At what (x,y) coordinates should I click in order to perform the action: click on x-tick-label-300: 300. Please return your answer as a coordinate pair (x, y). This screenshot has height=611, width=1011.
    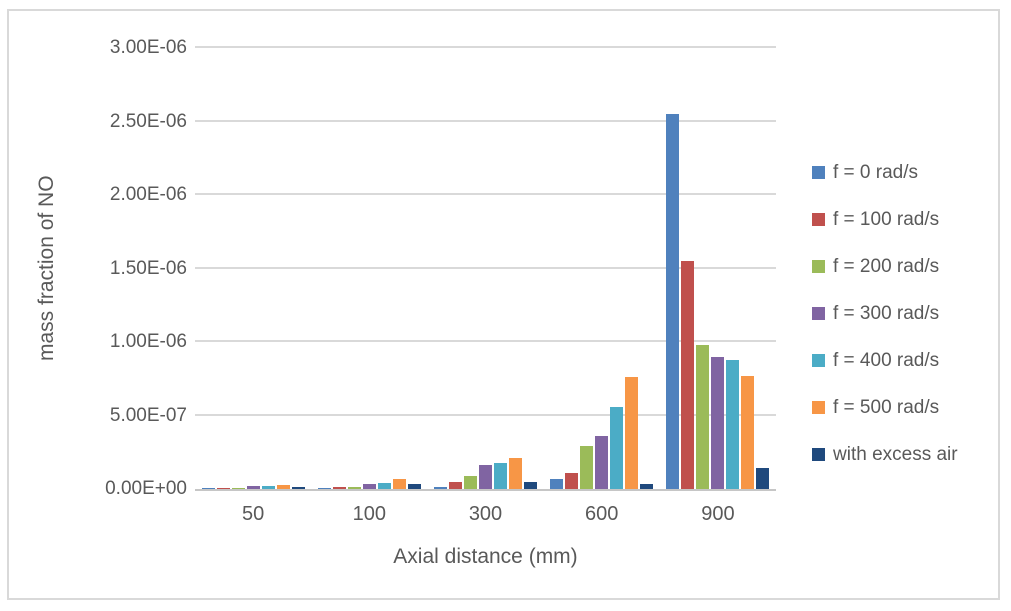
    Looking at the image, I should click on (485, 514).